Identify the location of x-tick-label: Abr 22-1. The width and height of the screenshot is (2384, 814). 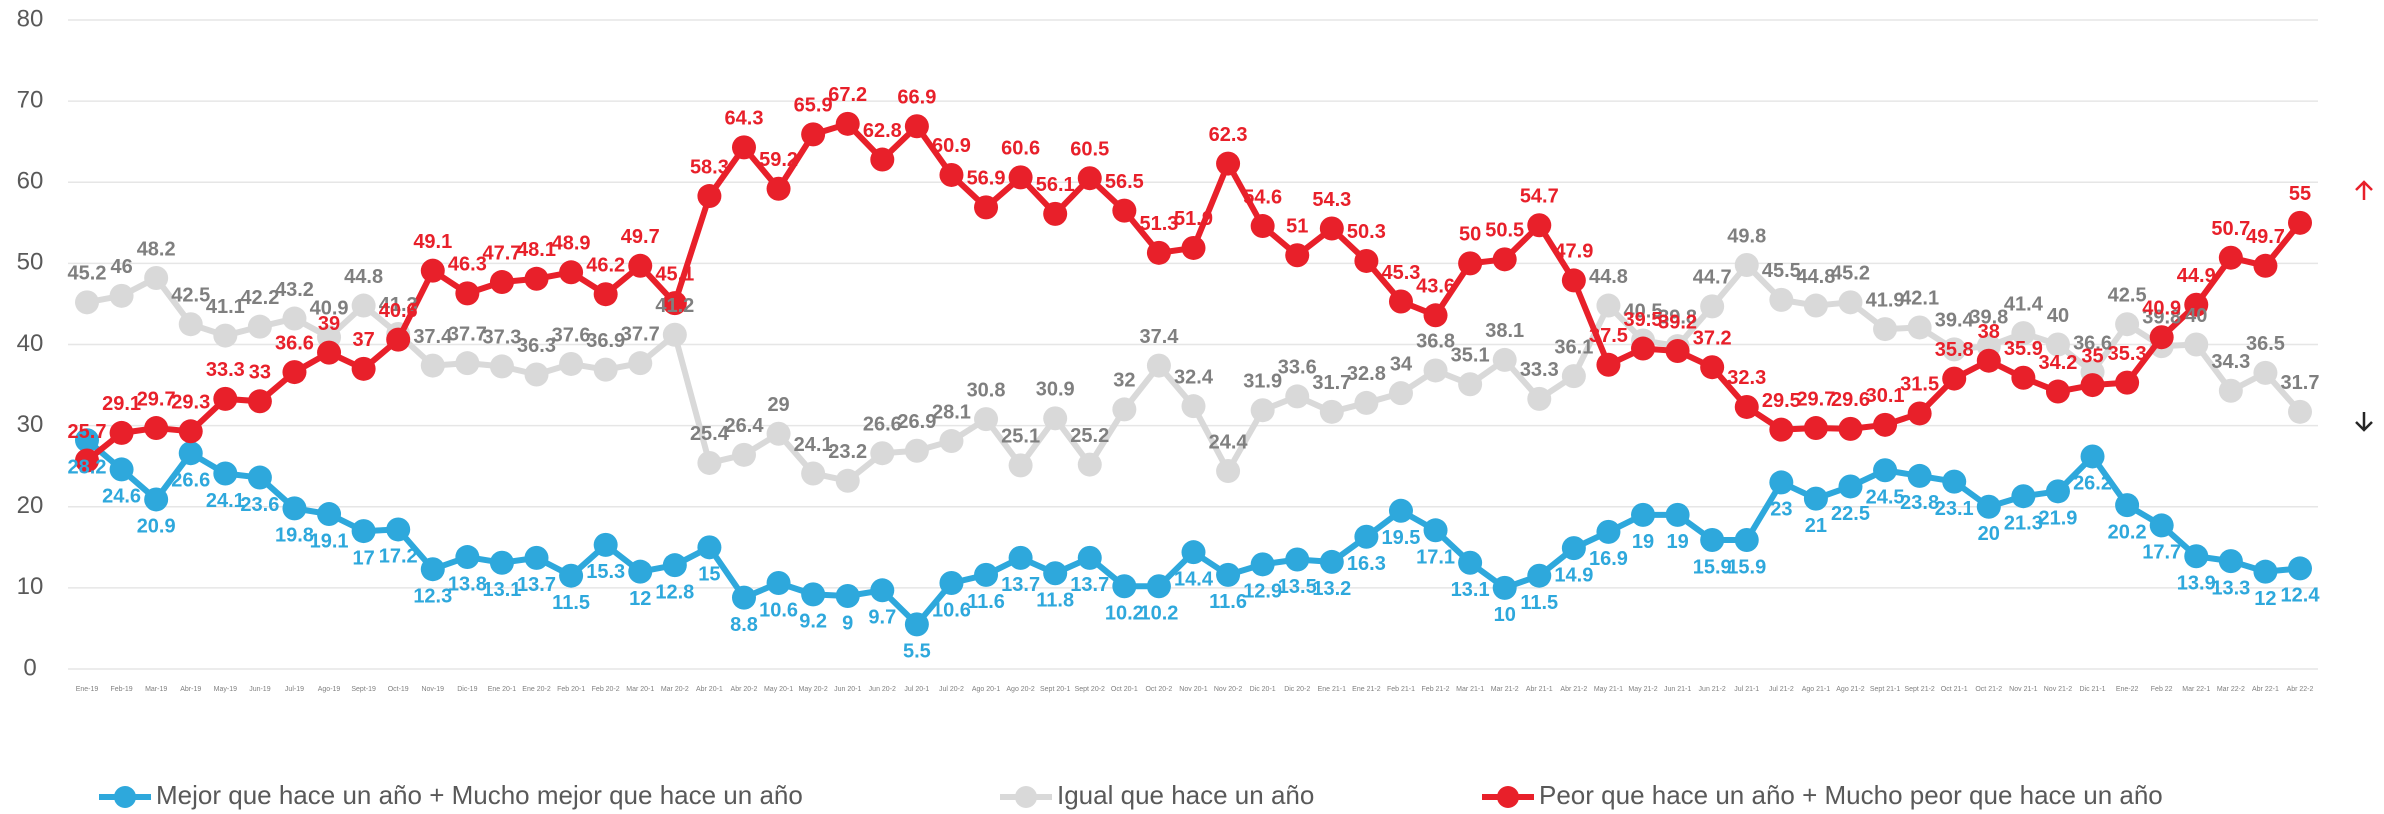
(2265, 689).